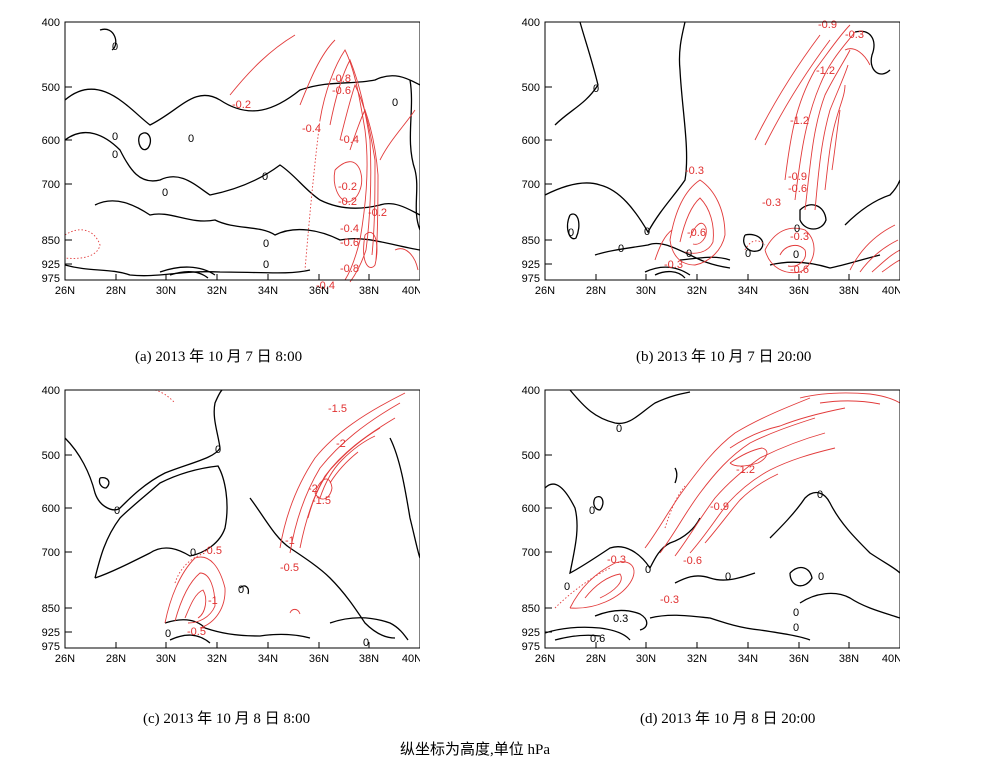  Describe the element at coordinates (341, 444) in the screenshot. I see `svg-text: -2` at that location.